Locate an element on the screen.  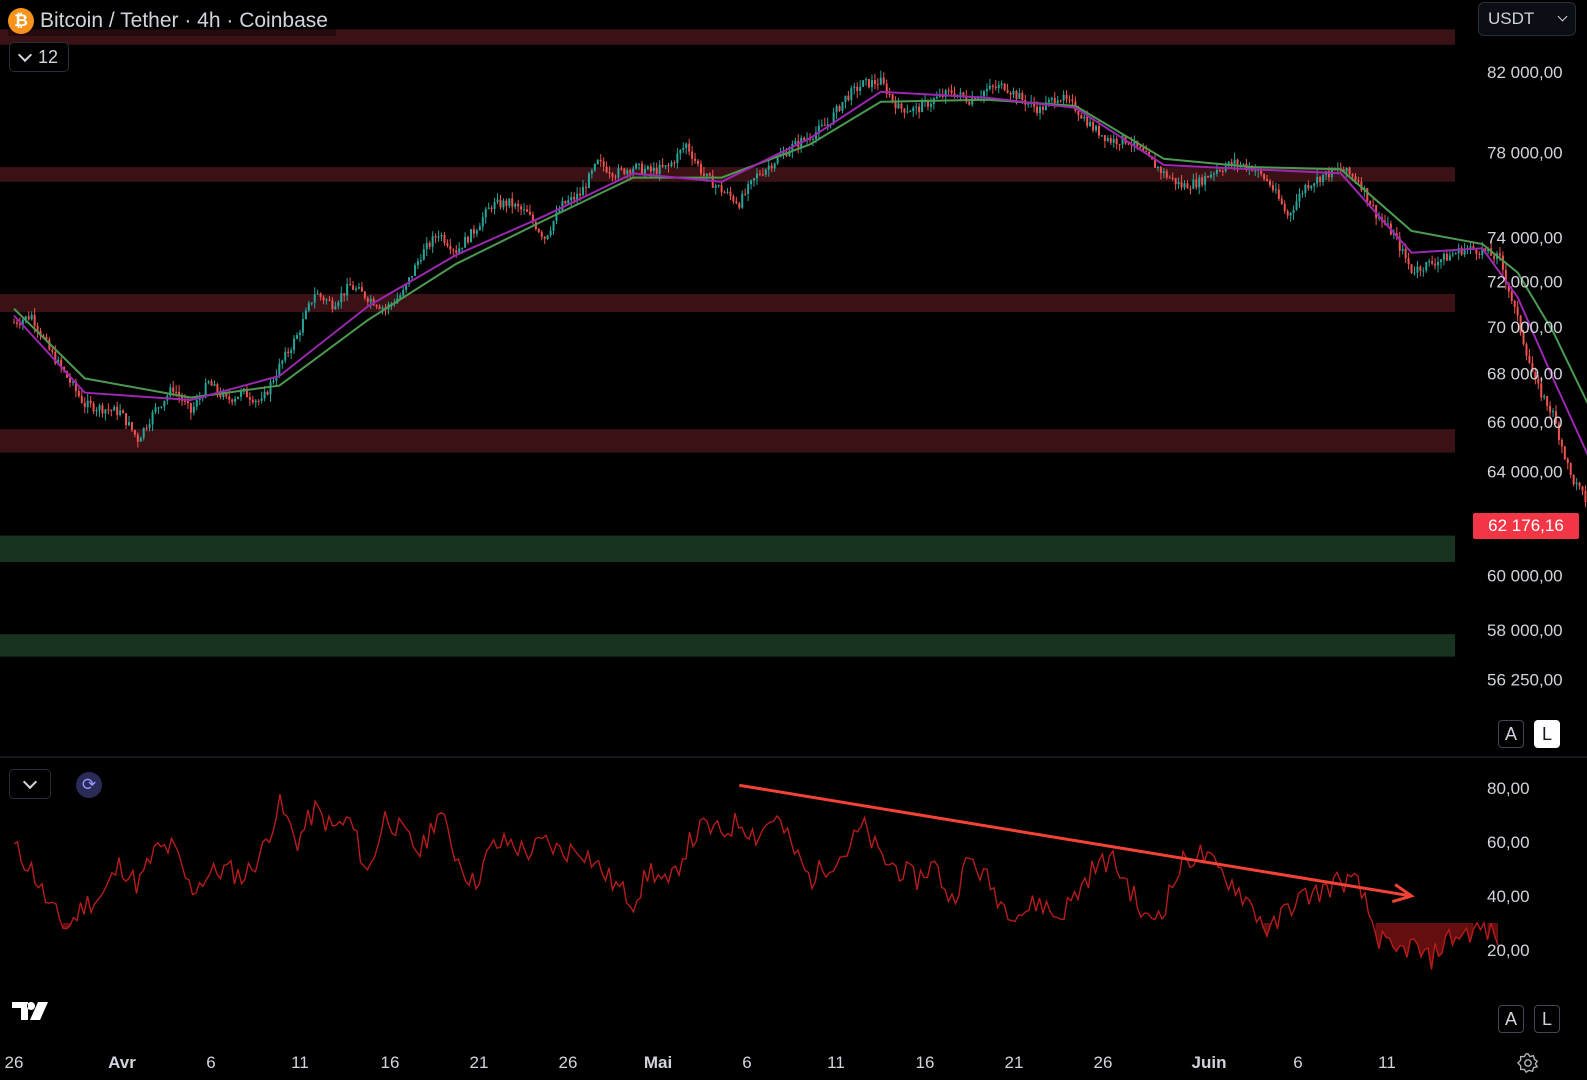
chevron-down-icon is located at coordinates (30, 781).